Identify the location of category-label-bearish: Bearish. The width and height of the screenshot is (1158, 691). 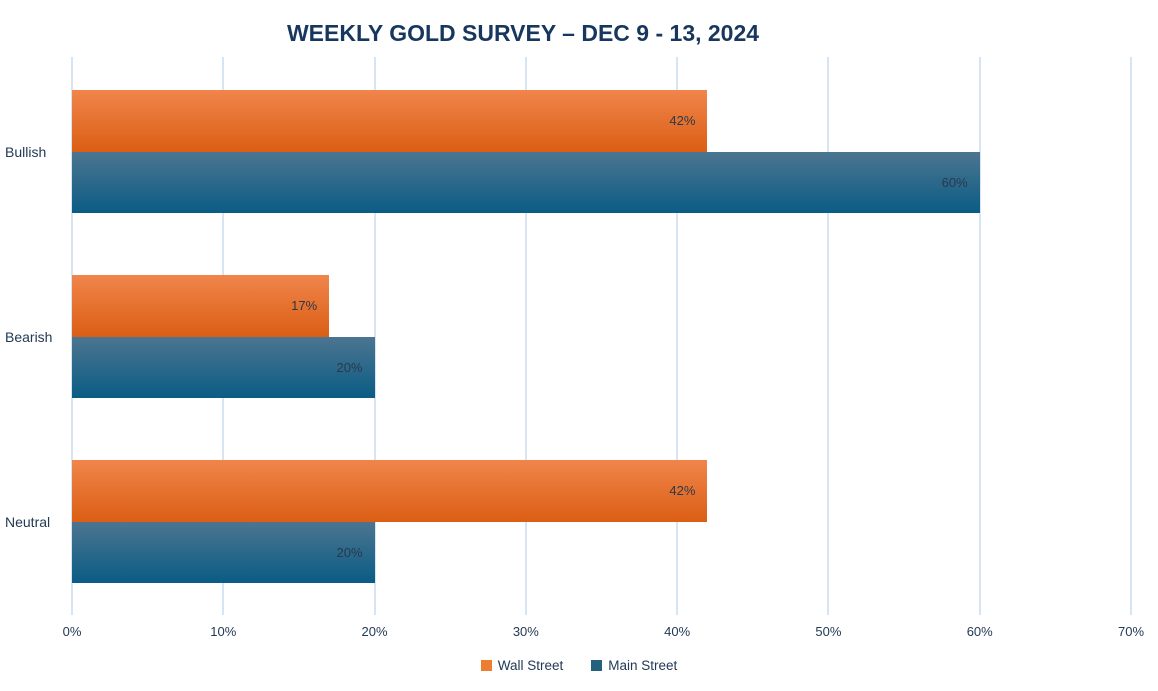
(29, 336).